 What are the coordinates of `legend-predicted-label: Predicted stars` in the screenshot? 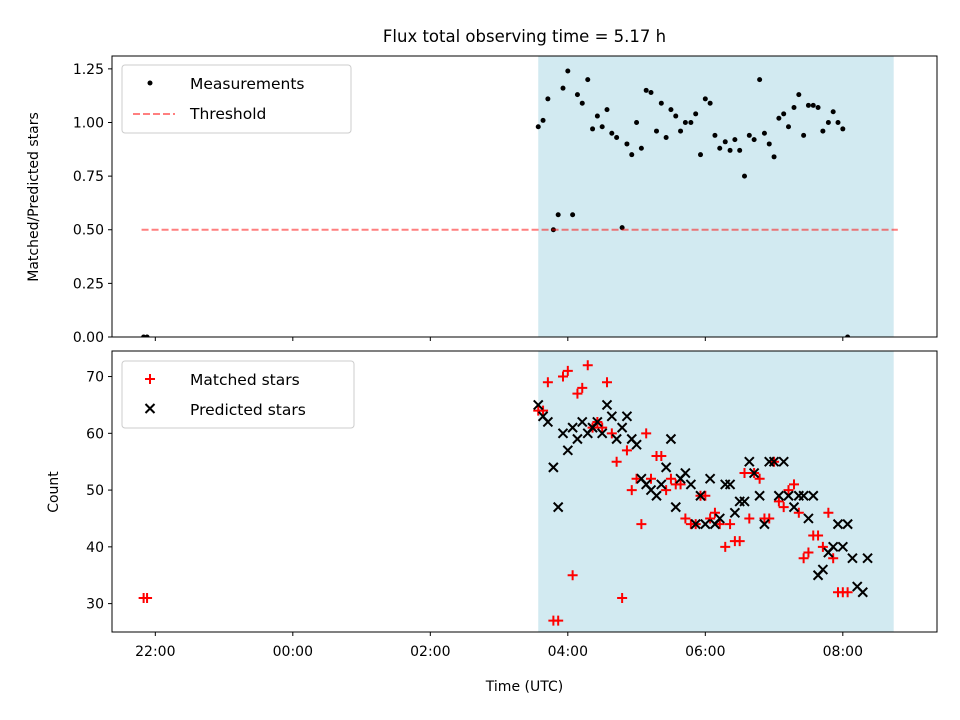 It's located at (248, 410).